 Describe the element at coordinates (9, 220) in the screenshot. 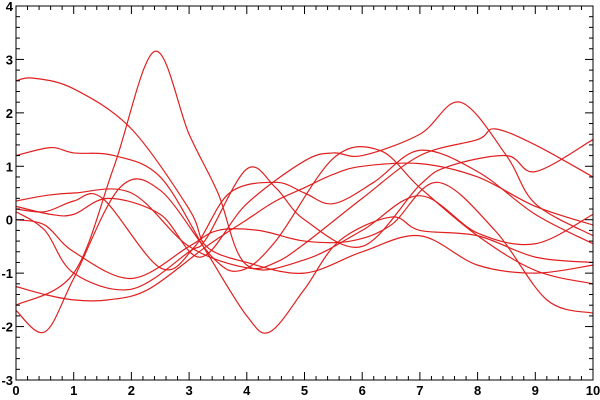

I see `y-tick-label: 0` at that location.